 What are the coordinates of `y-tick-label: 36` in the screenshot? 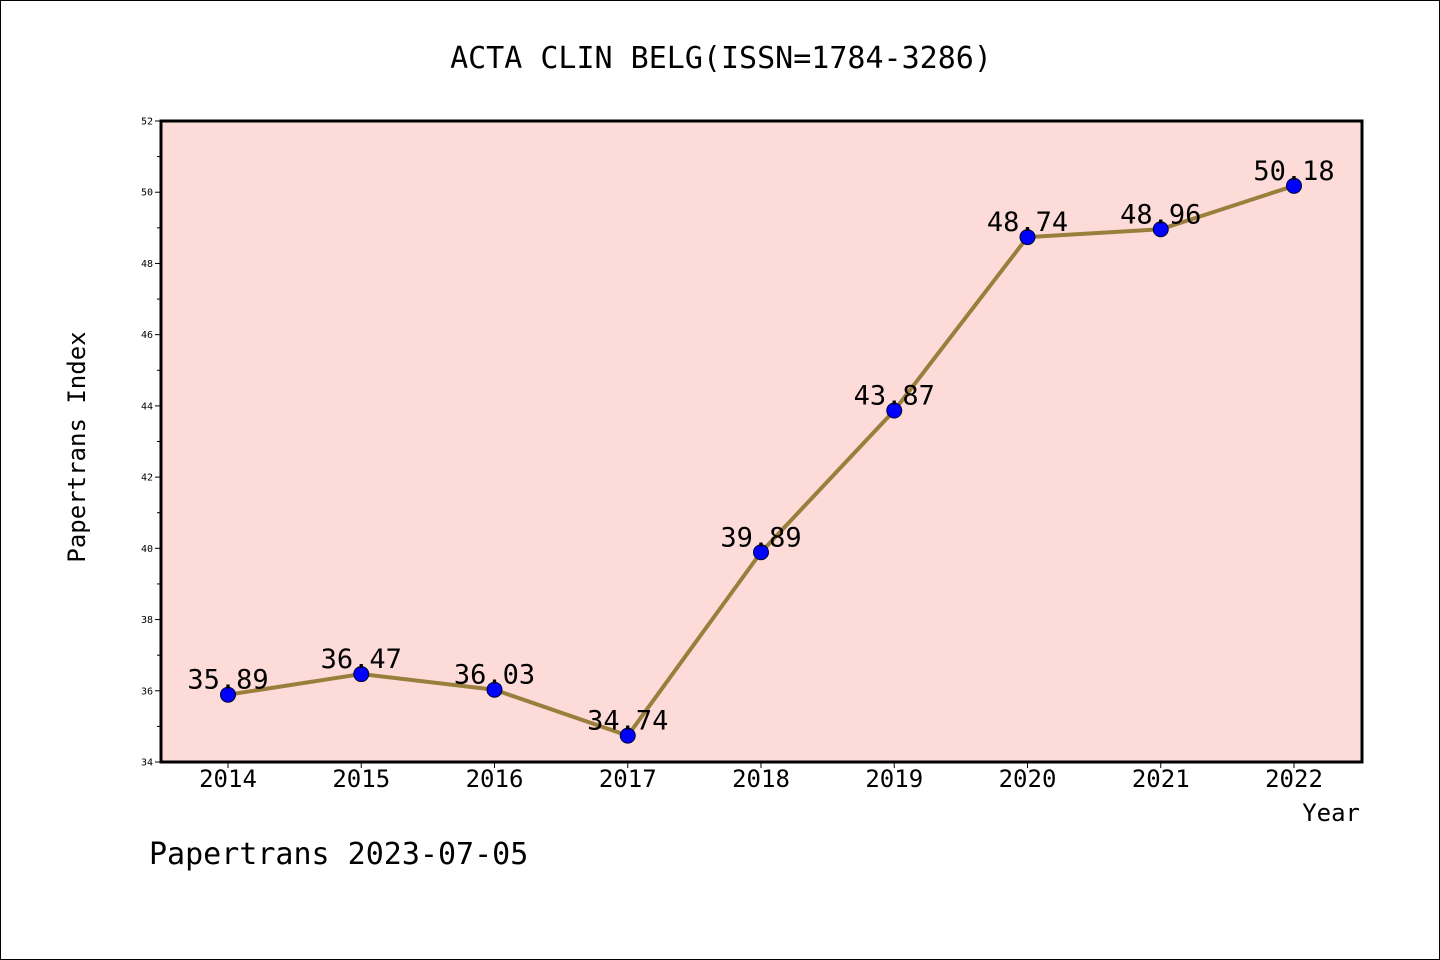 It's located at (147, 691).